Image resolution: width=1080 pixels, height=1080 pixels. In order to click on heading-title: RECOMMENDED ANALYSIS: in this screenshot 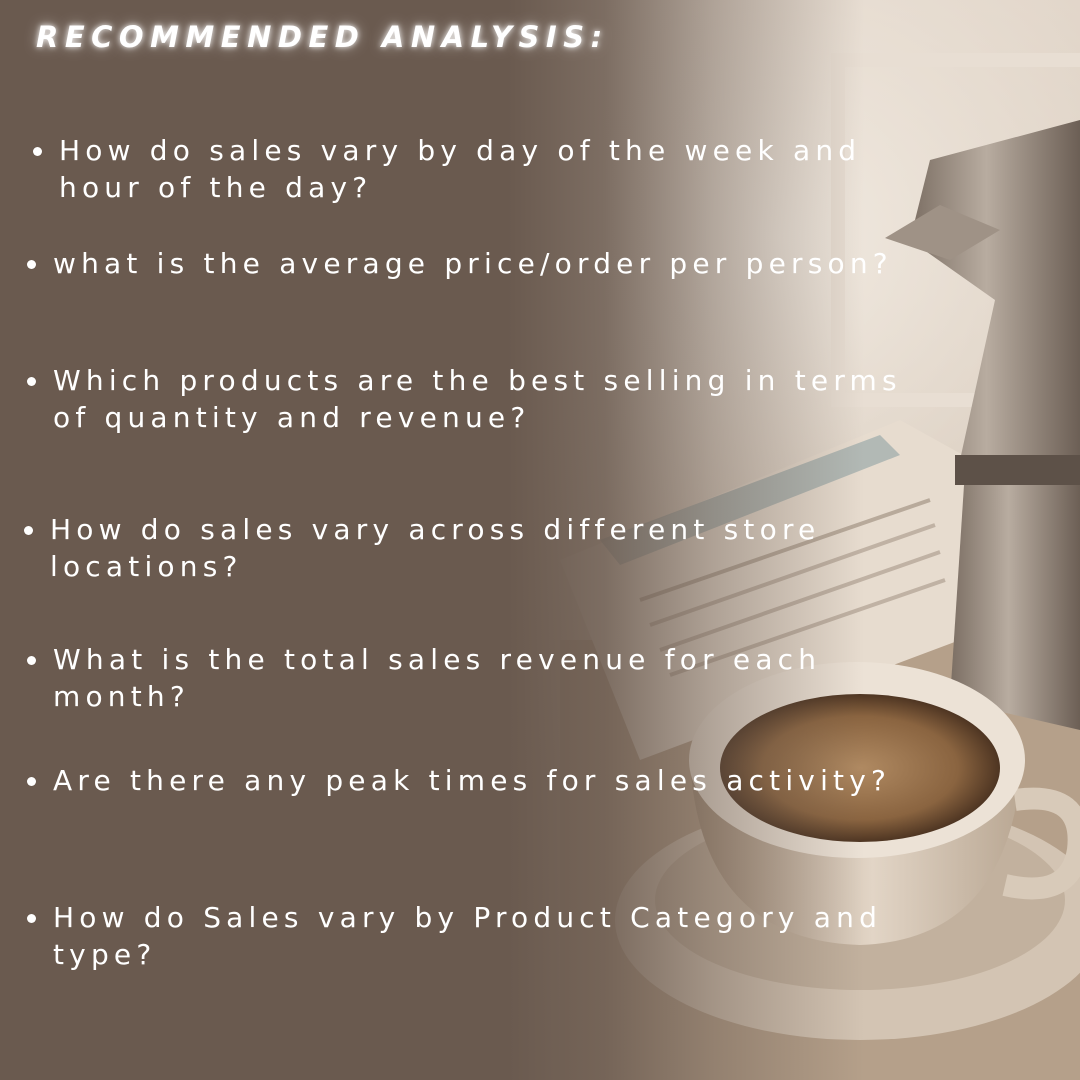, I will do `click(322, 37)`.